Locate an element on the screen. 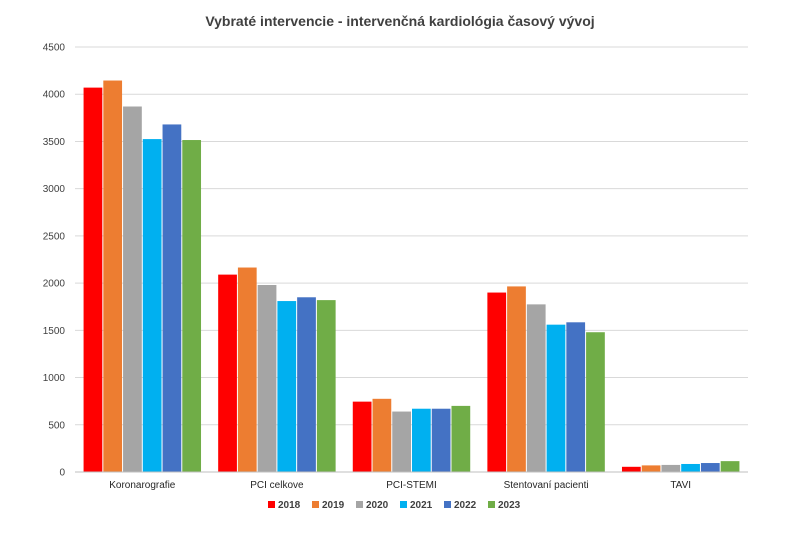 This screenshot has width=800, height=535. legend-label: 2018 is located at coordinates (289, 505).